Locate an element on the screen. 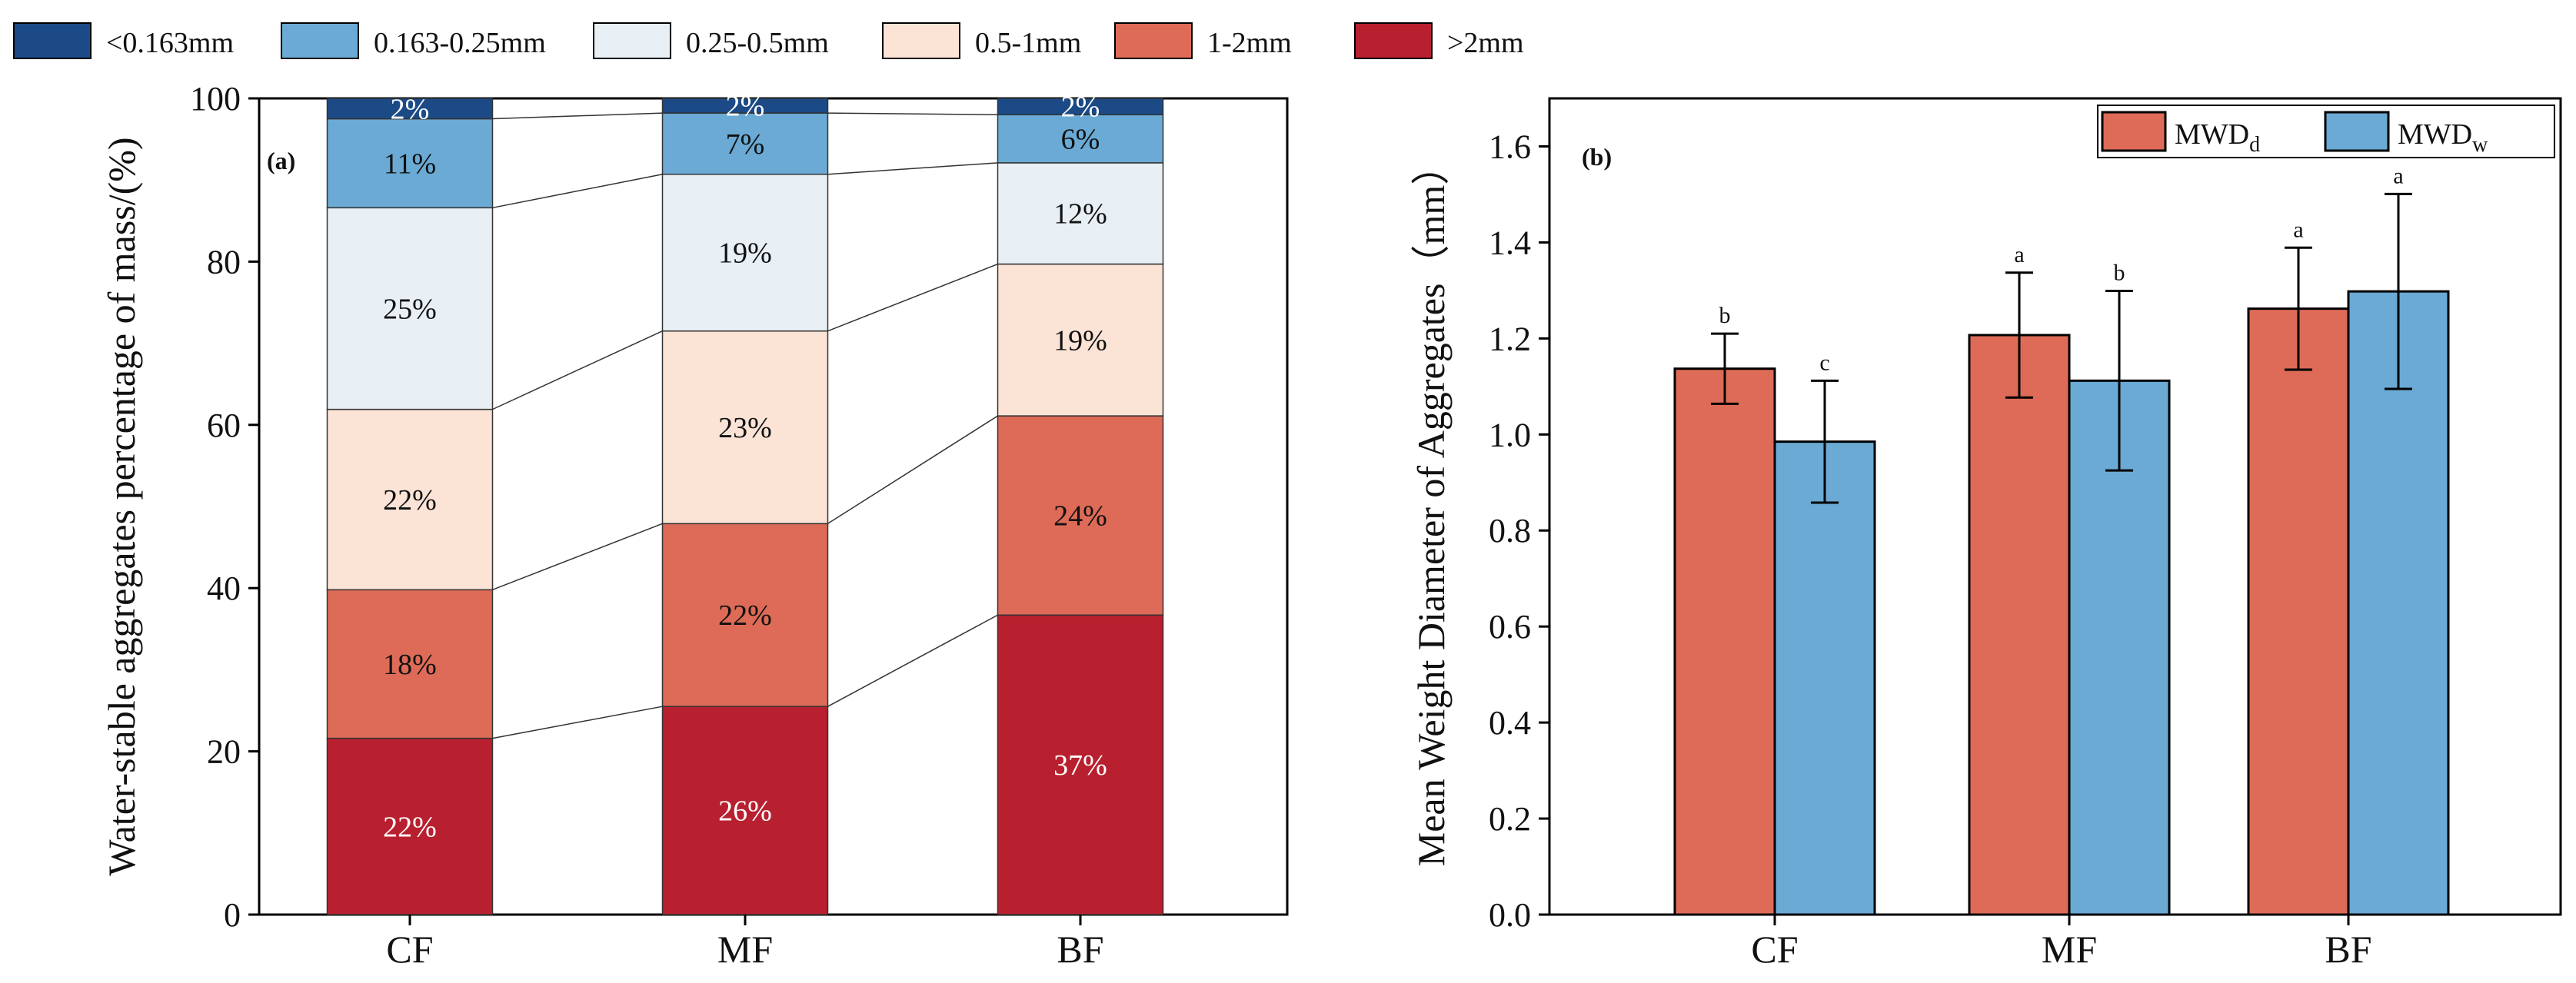 This screenshot has height=983, width=2576. panel-a-segment-label-CF-3: 25% is located at coordinates (410, 309).